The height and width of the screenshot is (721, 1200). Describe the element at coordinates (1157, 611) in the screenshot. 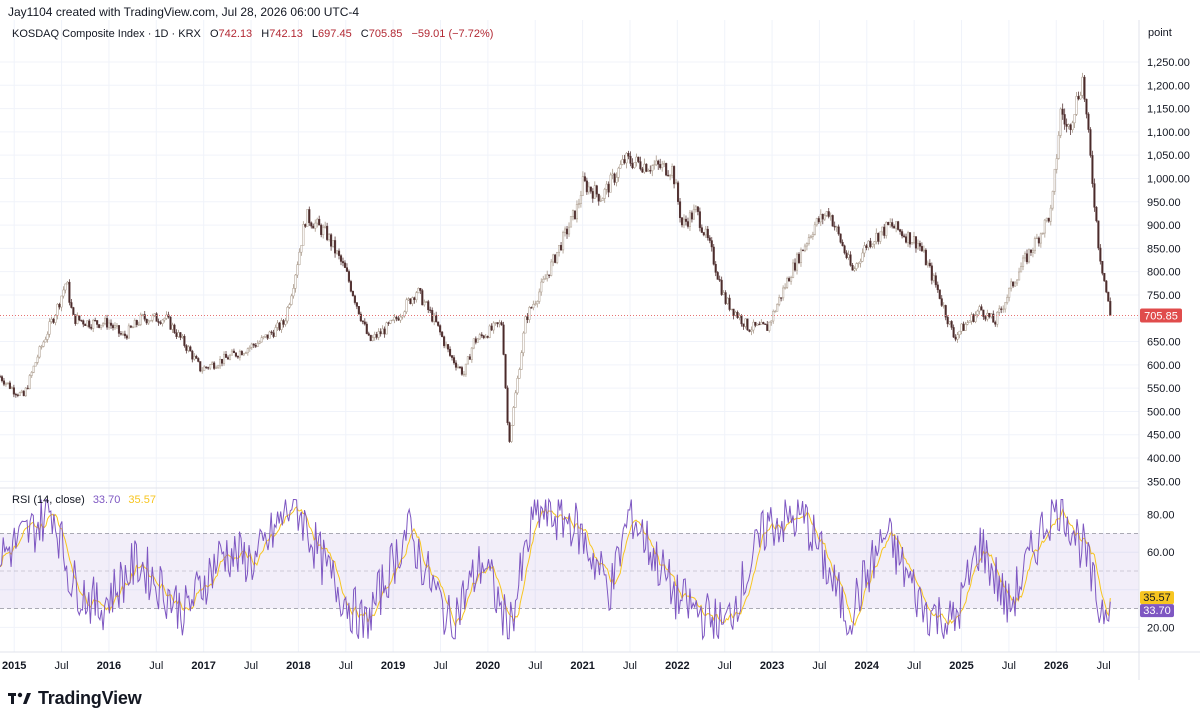

I see `rsi-last-label: 33.70` at that location.